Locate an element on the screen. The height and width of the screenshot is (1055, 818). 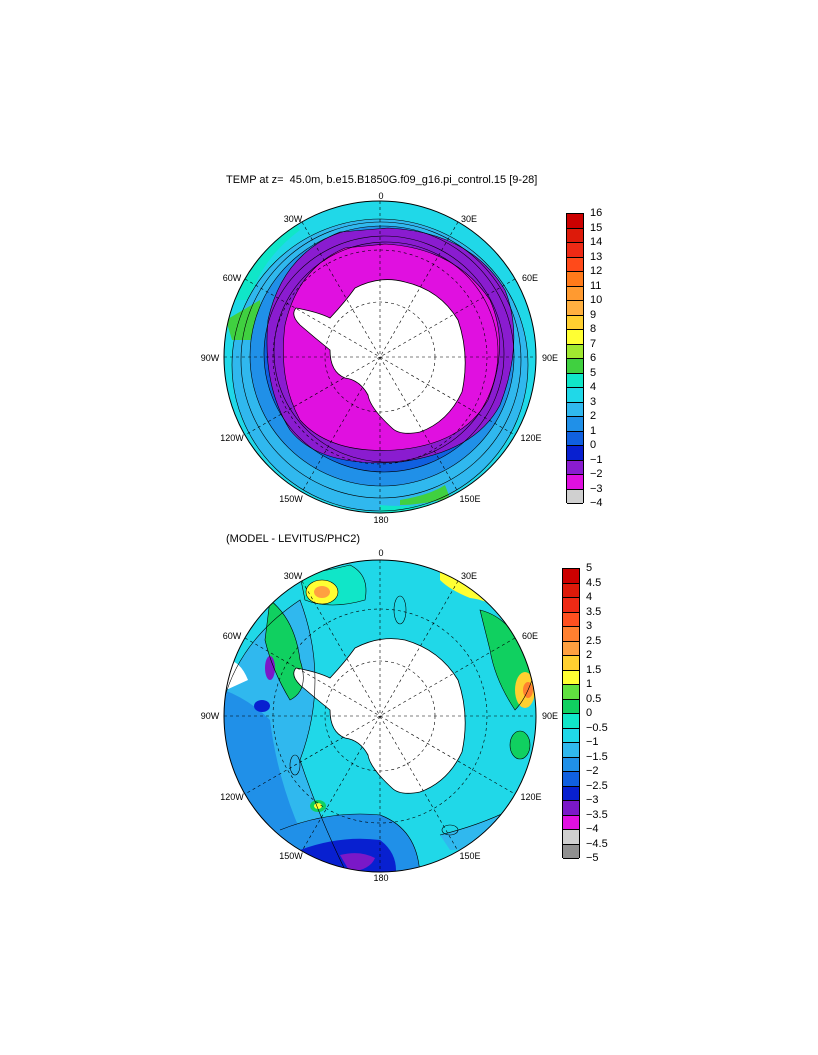
colorbar-label: 1.5 is located at coordinates (594, 669).